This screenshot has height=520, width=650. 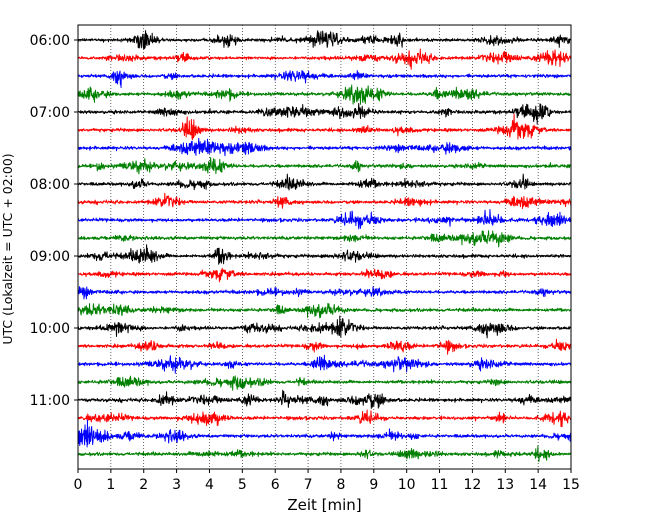 What do you see at coordinates (50, 113) in the screenshot?
I see `y-tick-label: 07:00` at bounding box center [50, 113].